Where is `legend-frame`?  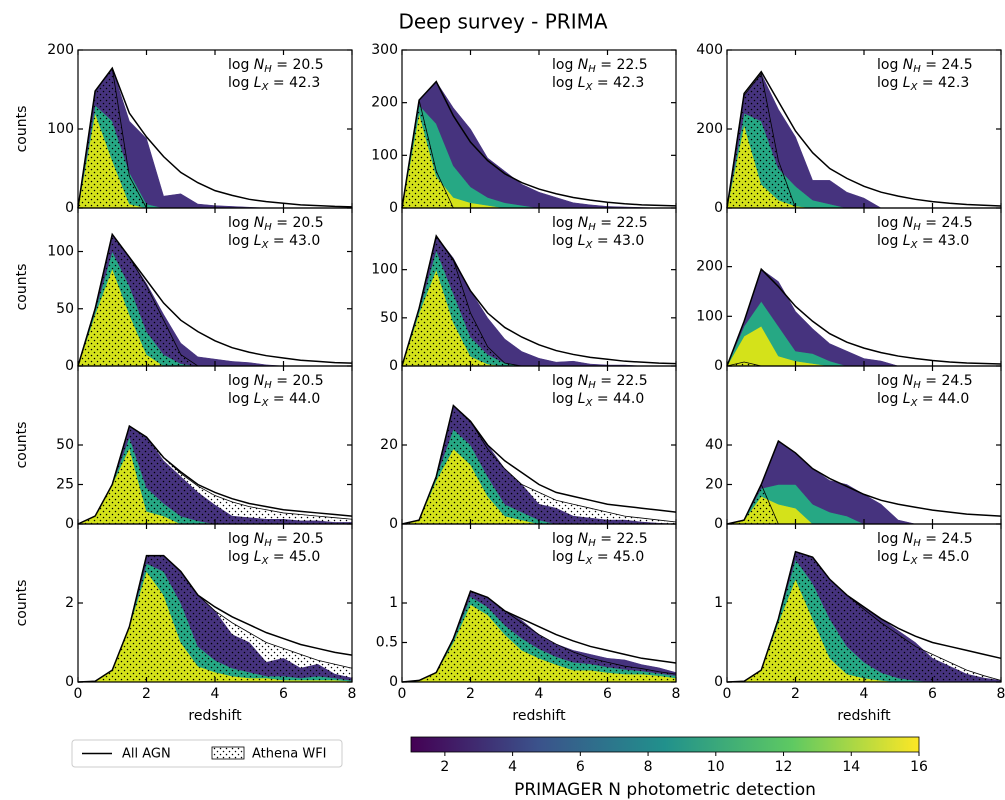 legend-frame is located at coordinates (207, 753).